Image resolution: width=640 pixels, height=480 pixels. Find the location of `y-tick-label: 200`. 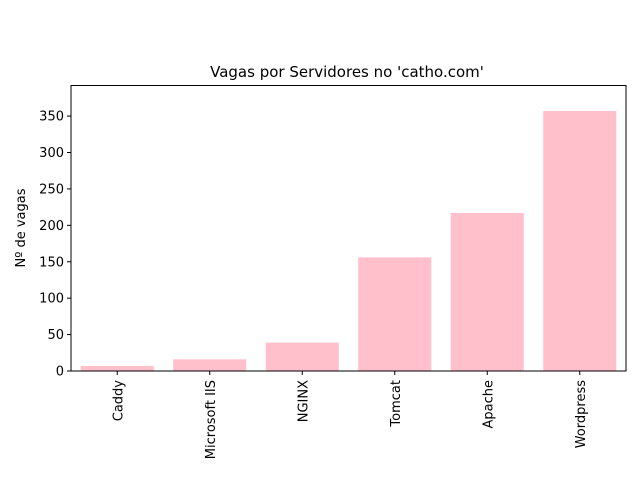

y-tick-label: 200 is located at coordinates (51, 226).